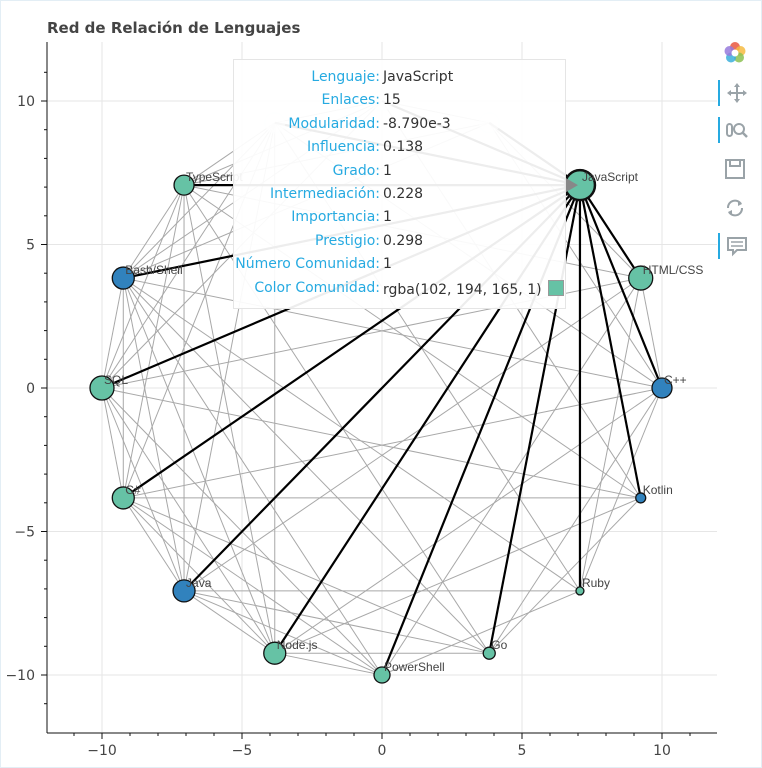 The width and height of the screenshot is (762, 768). What do you see at coordinates (641, 278) in the screenshot?
I see `node-html-css` at bounding box center [641, 278].